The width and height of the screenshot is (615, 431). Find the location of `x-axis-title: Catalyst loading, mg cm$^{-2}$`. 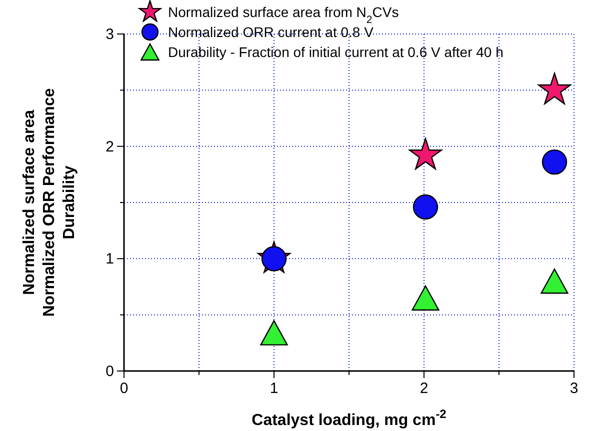

x-axis-title: Catalyst loading, mg cm$^{-2}$ is located at coordinates (349, 418).